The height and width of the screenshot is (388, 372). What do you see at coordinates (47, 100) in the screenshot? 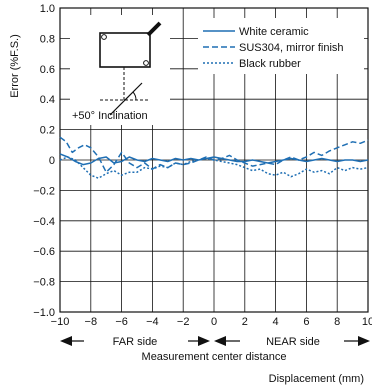
I see `y-tick-label: 0.4` at bounding box center [47, 100].